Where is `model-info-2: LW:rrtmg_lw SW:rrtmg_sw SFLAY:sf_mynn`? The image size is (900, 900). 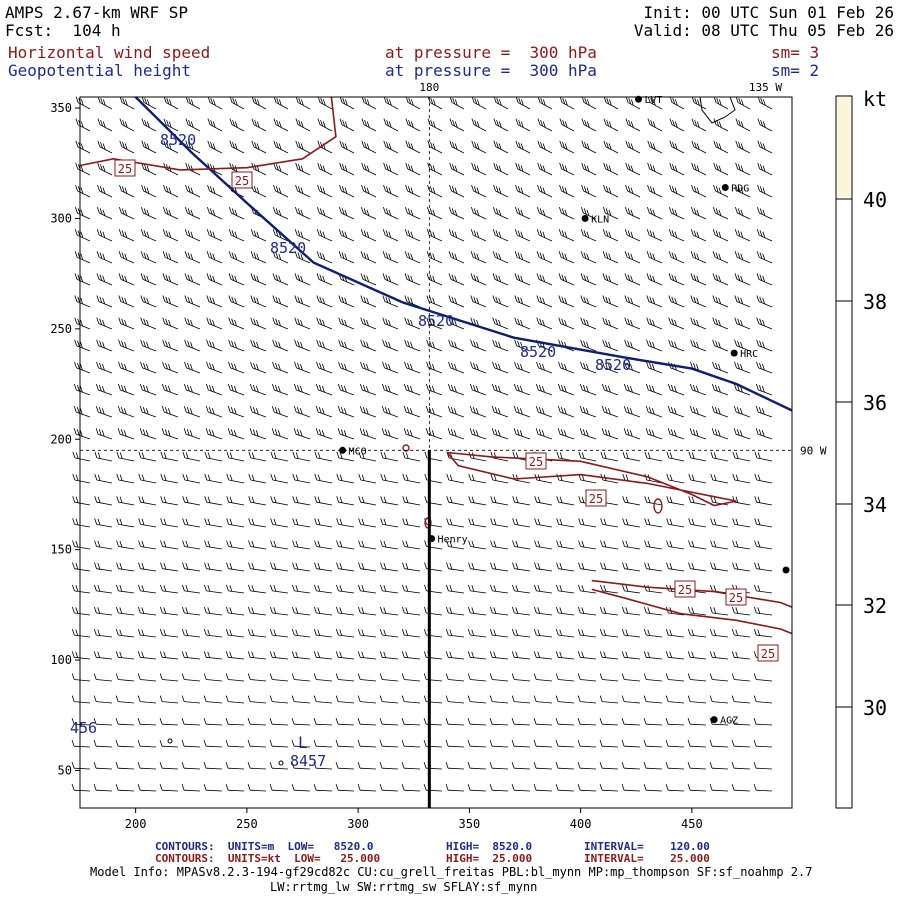
model-info-2: LW:rrtmg_lw SW:rrtmg_sw SFLAY:sf_mynn is located at coordinates (404, 887).